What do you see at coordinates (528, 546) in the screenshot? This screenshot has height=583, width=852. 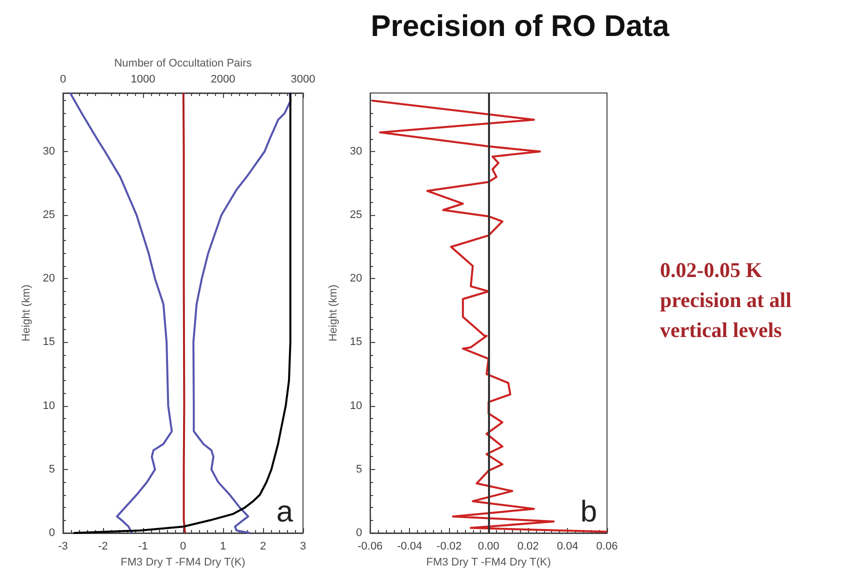 I see `x-tick-label: 0.02` at bounding box center [528, 546].